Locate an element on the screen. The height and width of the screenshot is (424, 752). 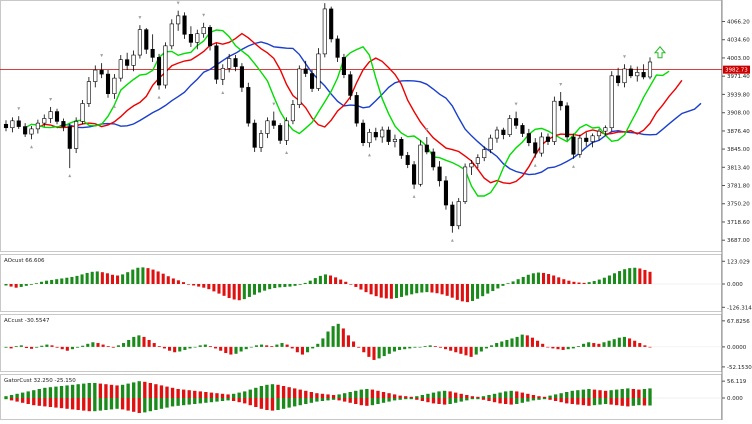
osc-tick-label: 0.000 is located at coordinates (735, 285).